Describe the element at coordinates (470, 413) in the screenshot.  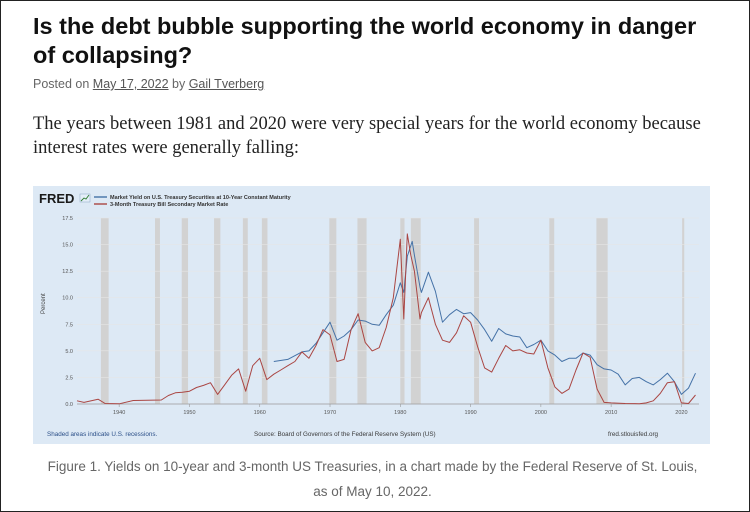
I see `x-tick-label: 1990` at that location.